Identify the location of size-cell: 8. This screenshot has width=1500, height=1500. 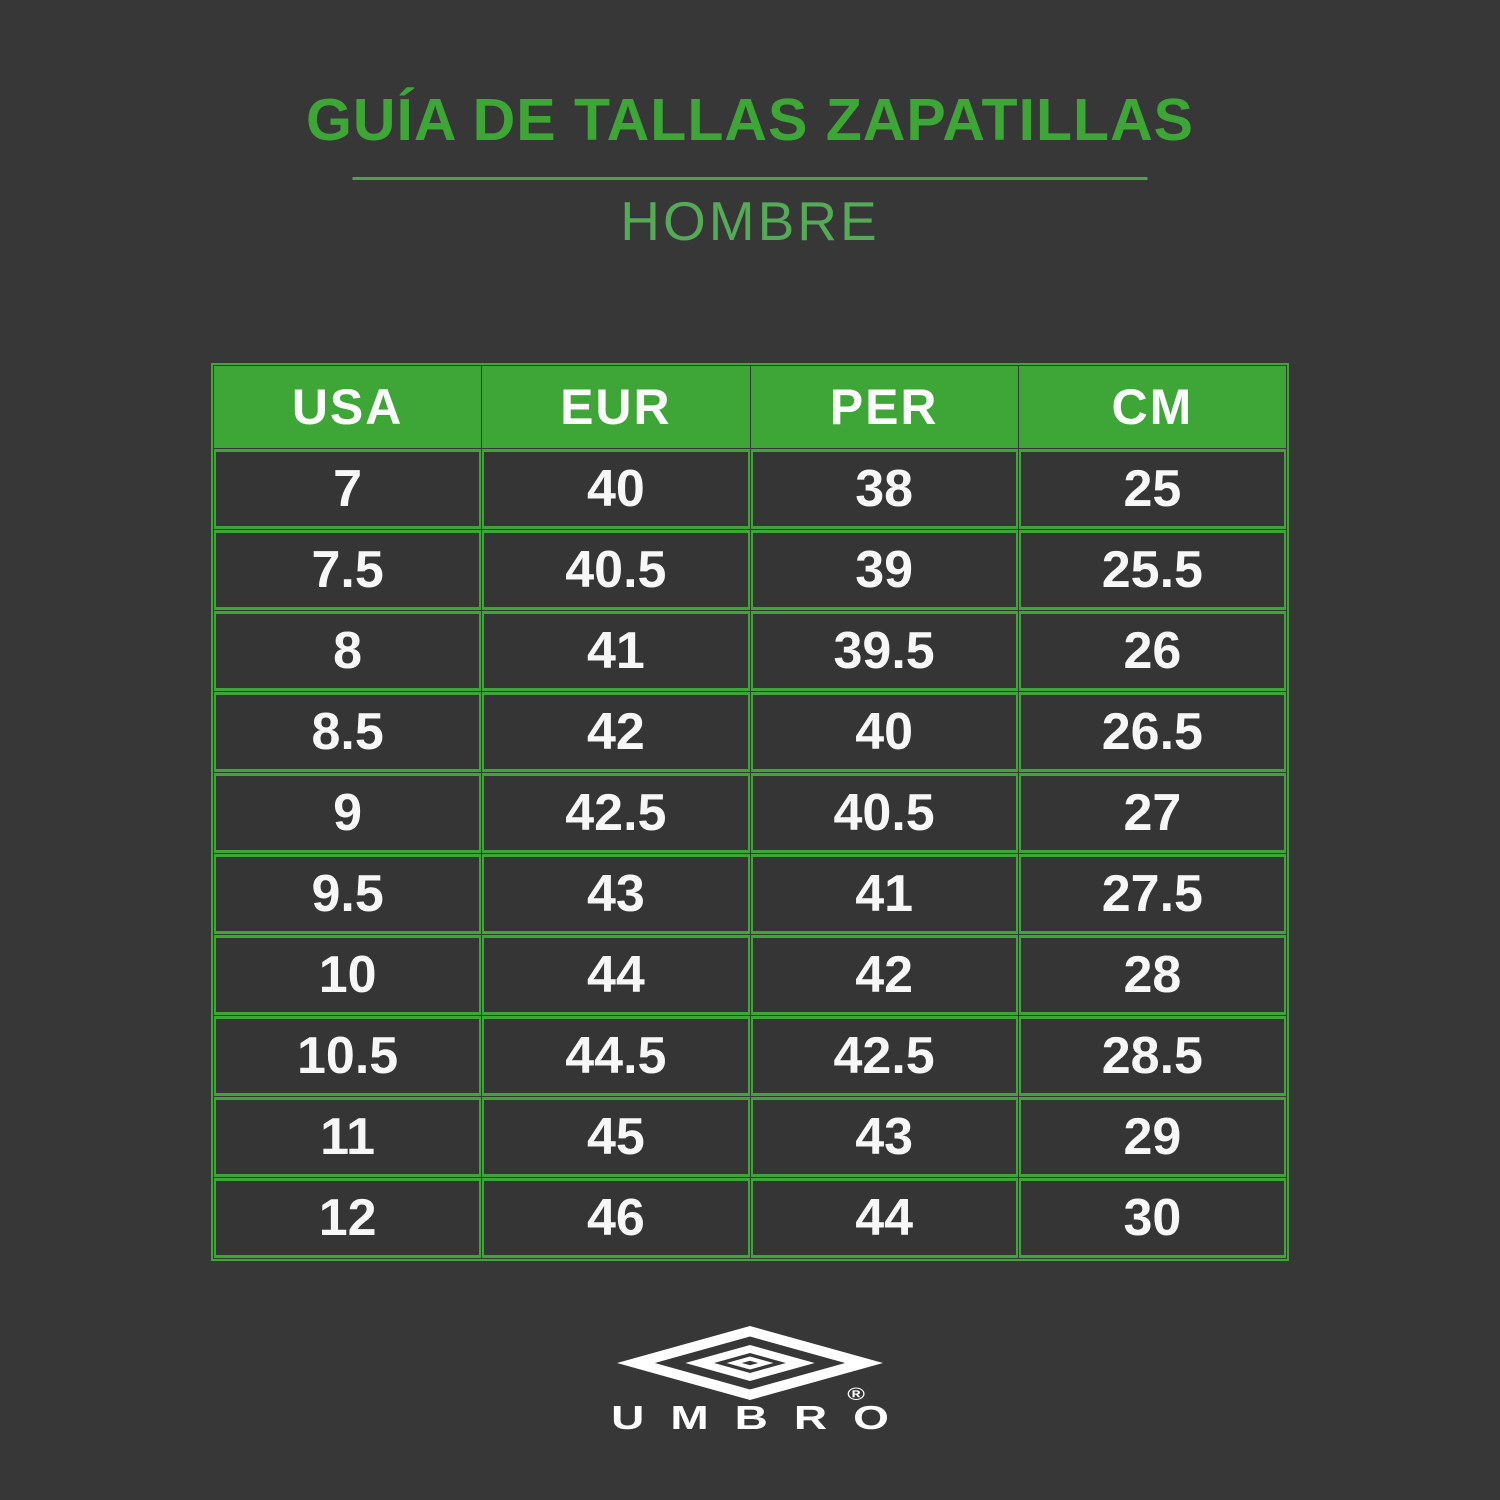
(348, 651).